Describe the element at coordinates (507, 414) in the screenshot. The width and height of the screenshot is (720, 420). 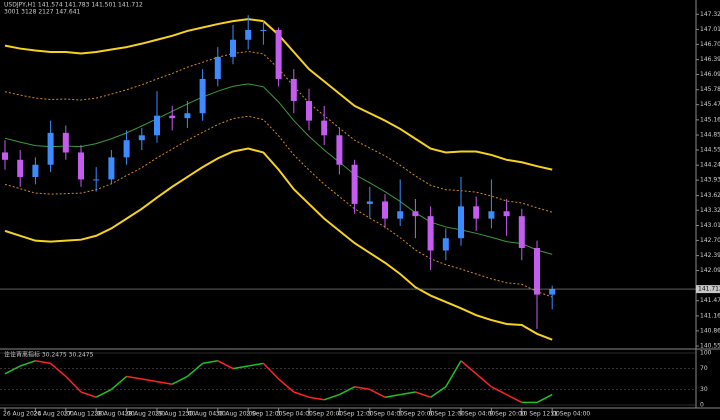
I see `x-tick-label: 9 Sep 20:00` at that location.